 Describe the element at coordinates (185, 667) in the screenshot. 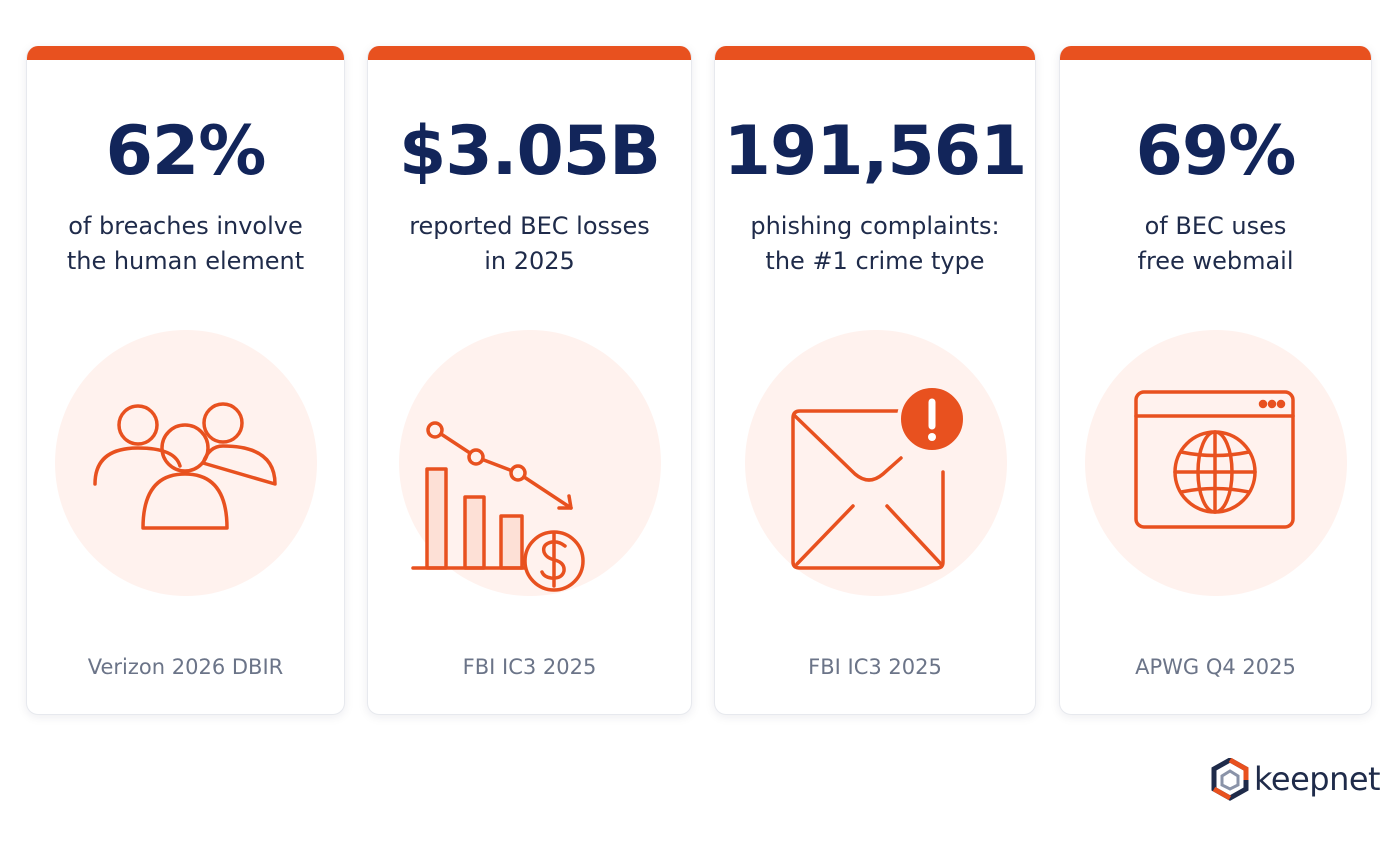

I see `stat-source: Verizon 2026 DBIR` at that location.